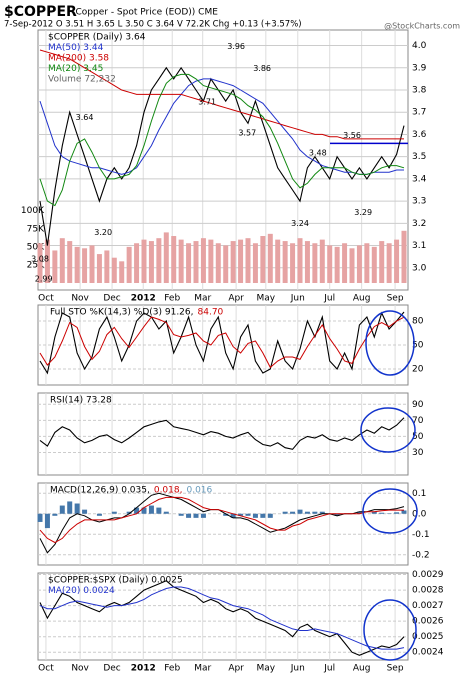 The image size is (464, 685). What do you see at coordinates (362, 299) in the screenshot?
I see `x-tick-label: Aug` at bounding box center [362, 299].